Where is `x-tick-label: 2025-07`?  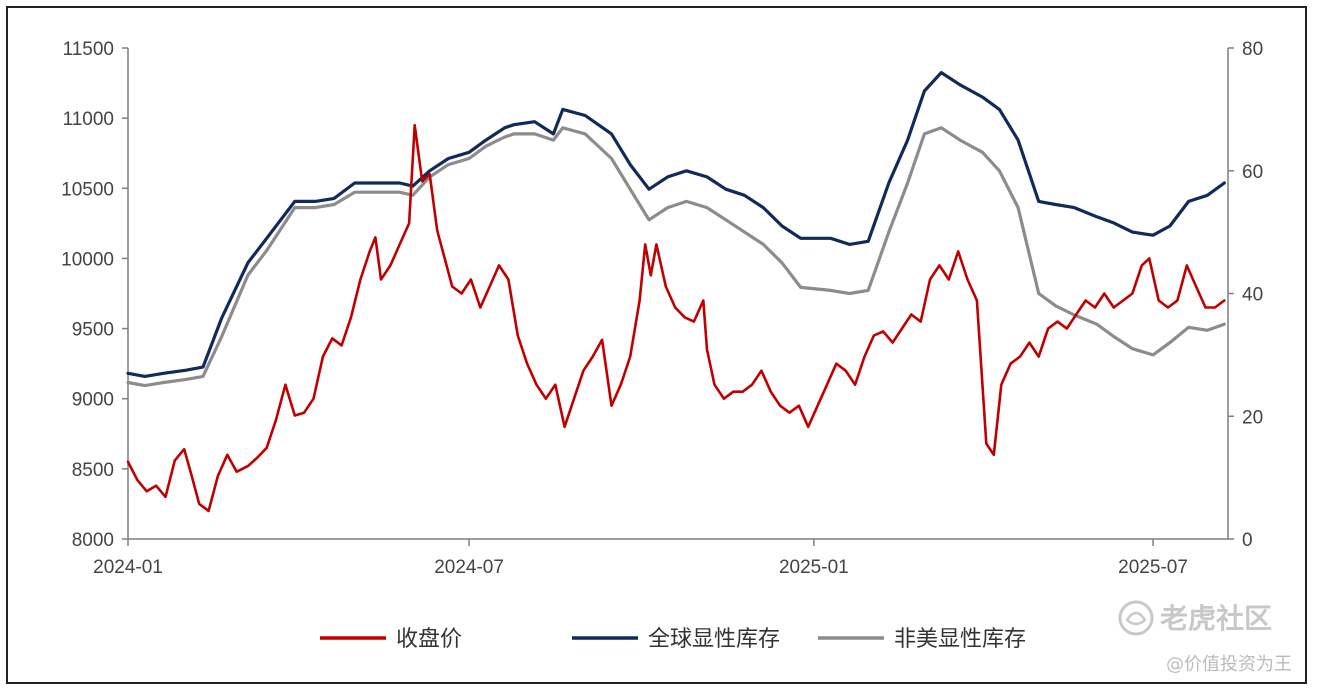
x-tick-label: 2025-07 is located at coordinates (1153, 567).